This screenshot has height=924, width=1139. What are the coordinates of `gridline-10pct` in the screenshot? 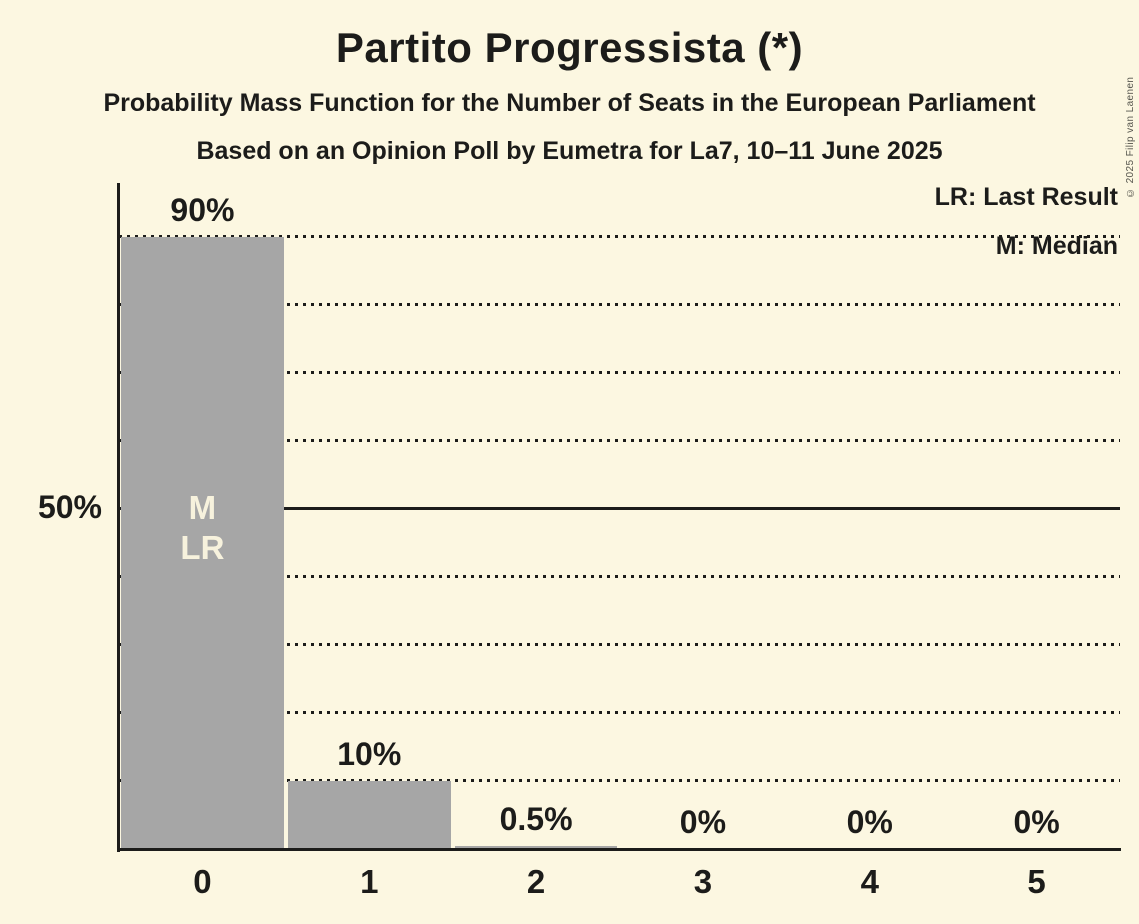 It's located at (619, 780).